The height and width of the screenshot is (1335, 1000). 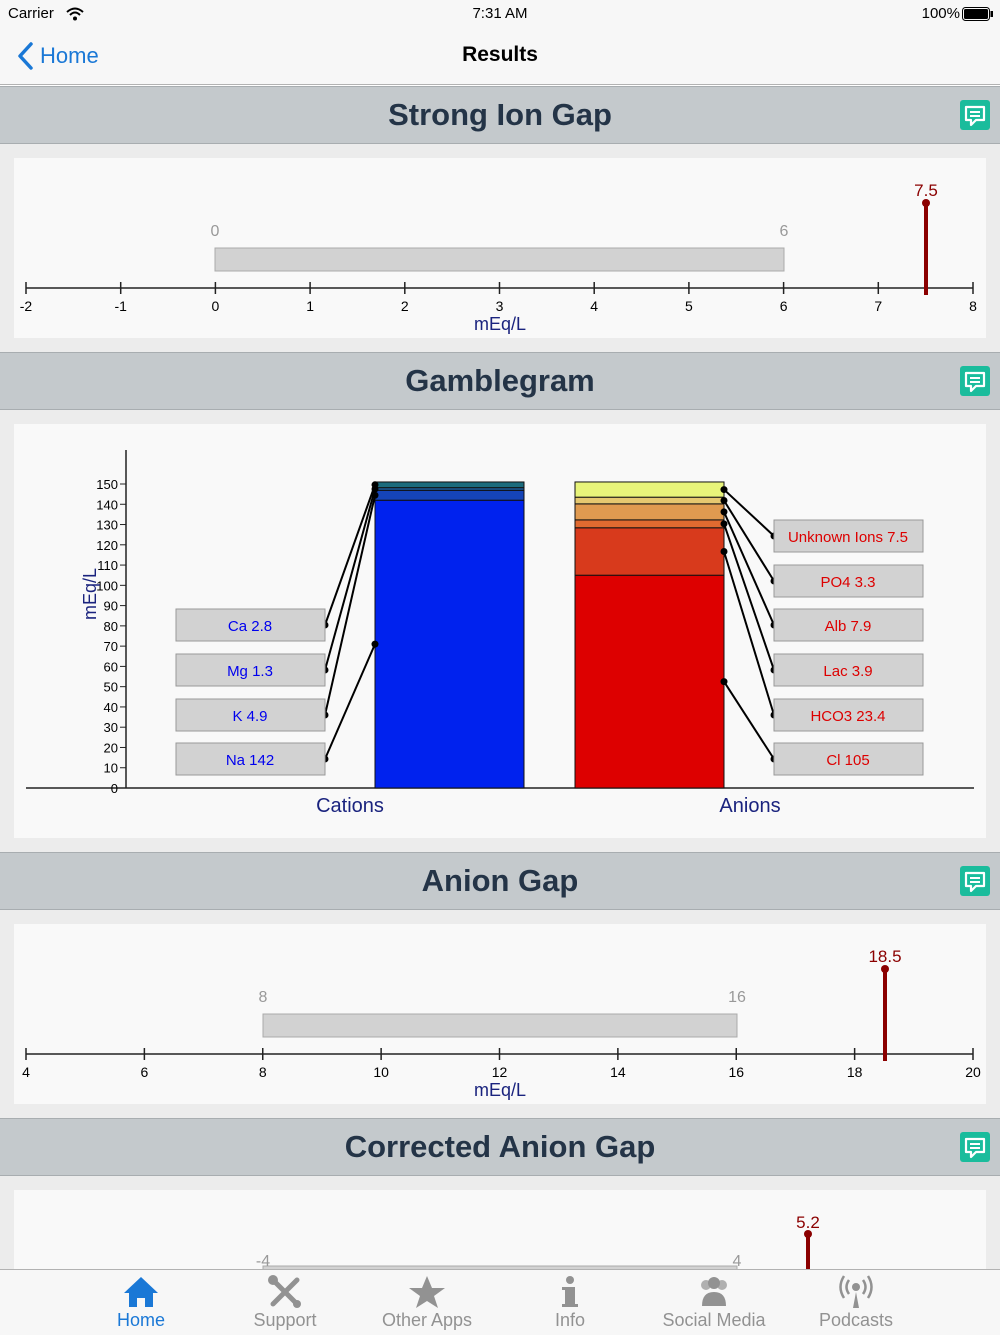 I want to click on y-tick-label: 70, so click(x=111, y=646).